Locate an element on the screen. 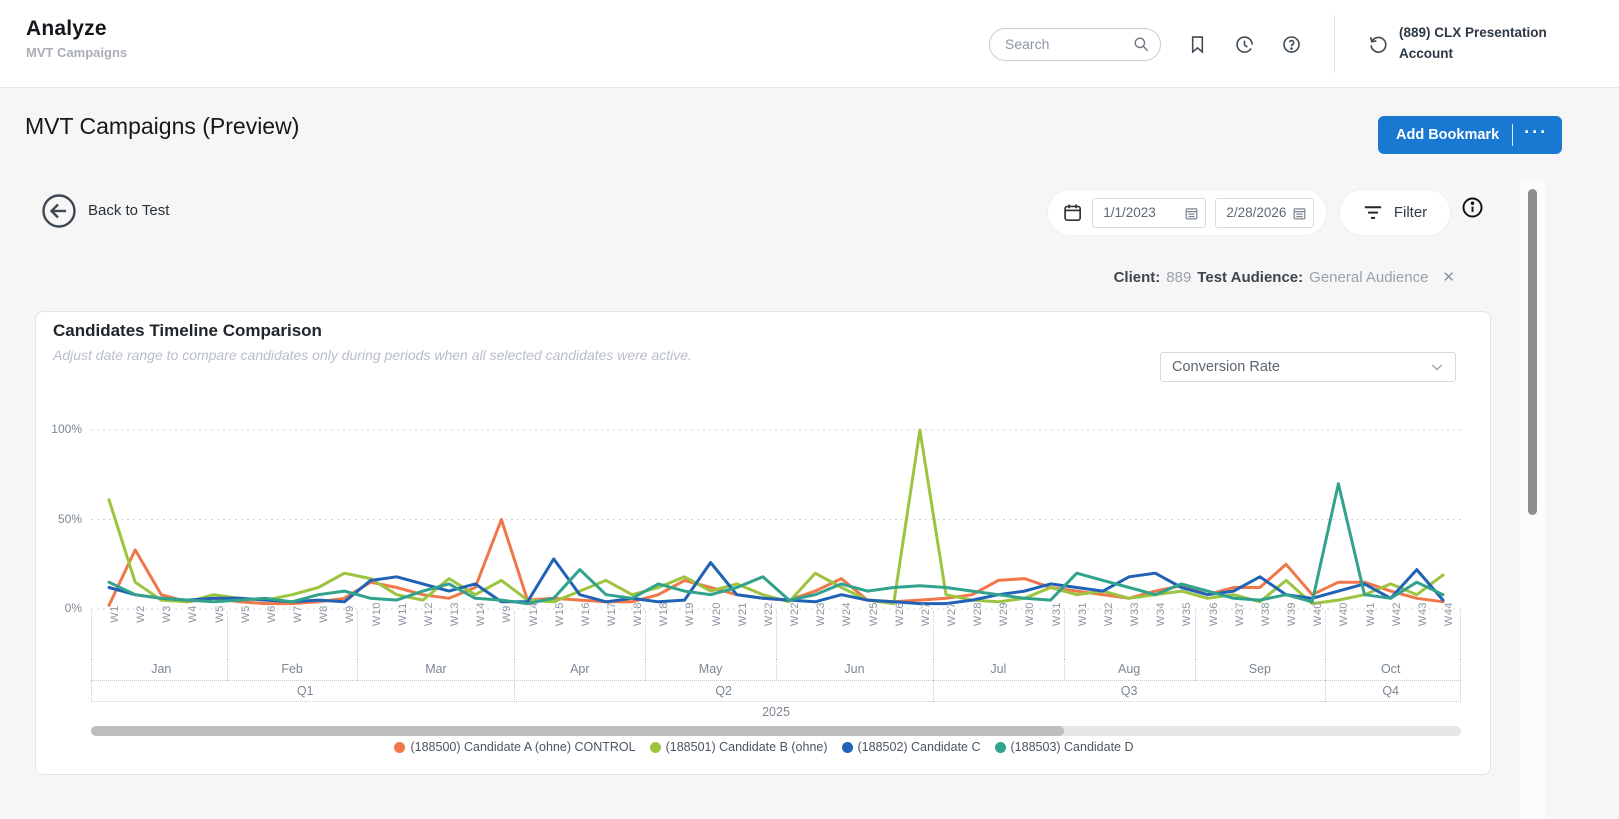  week-tick-label: W22 is located at coordinates (795, 614).